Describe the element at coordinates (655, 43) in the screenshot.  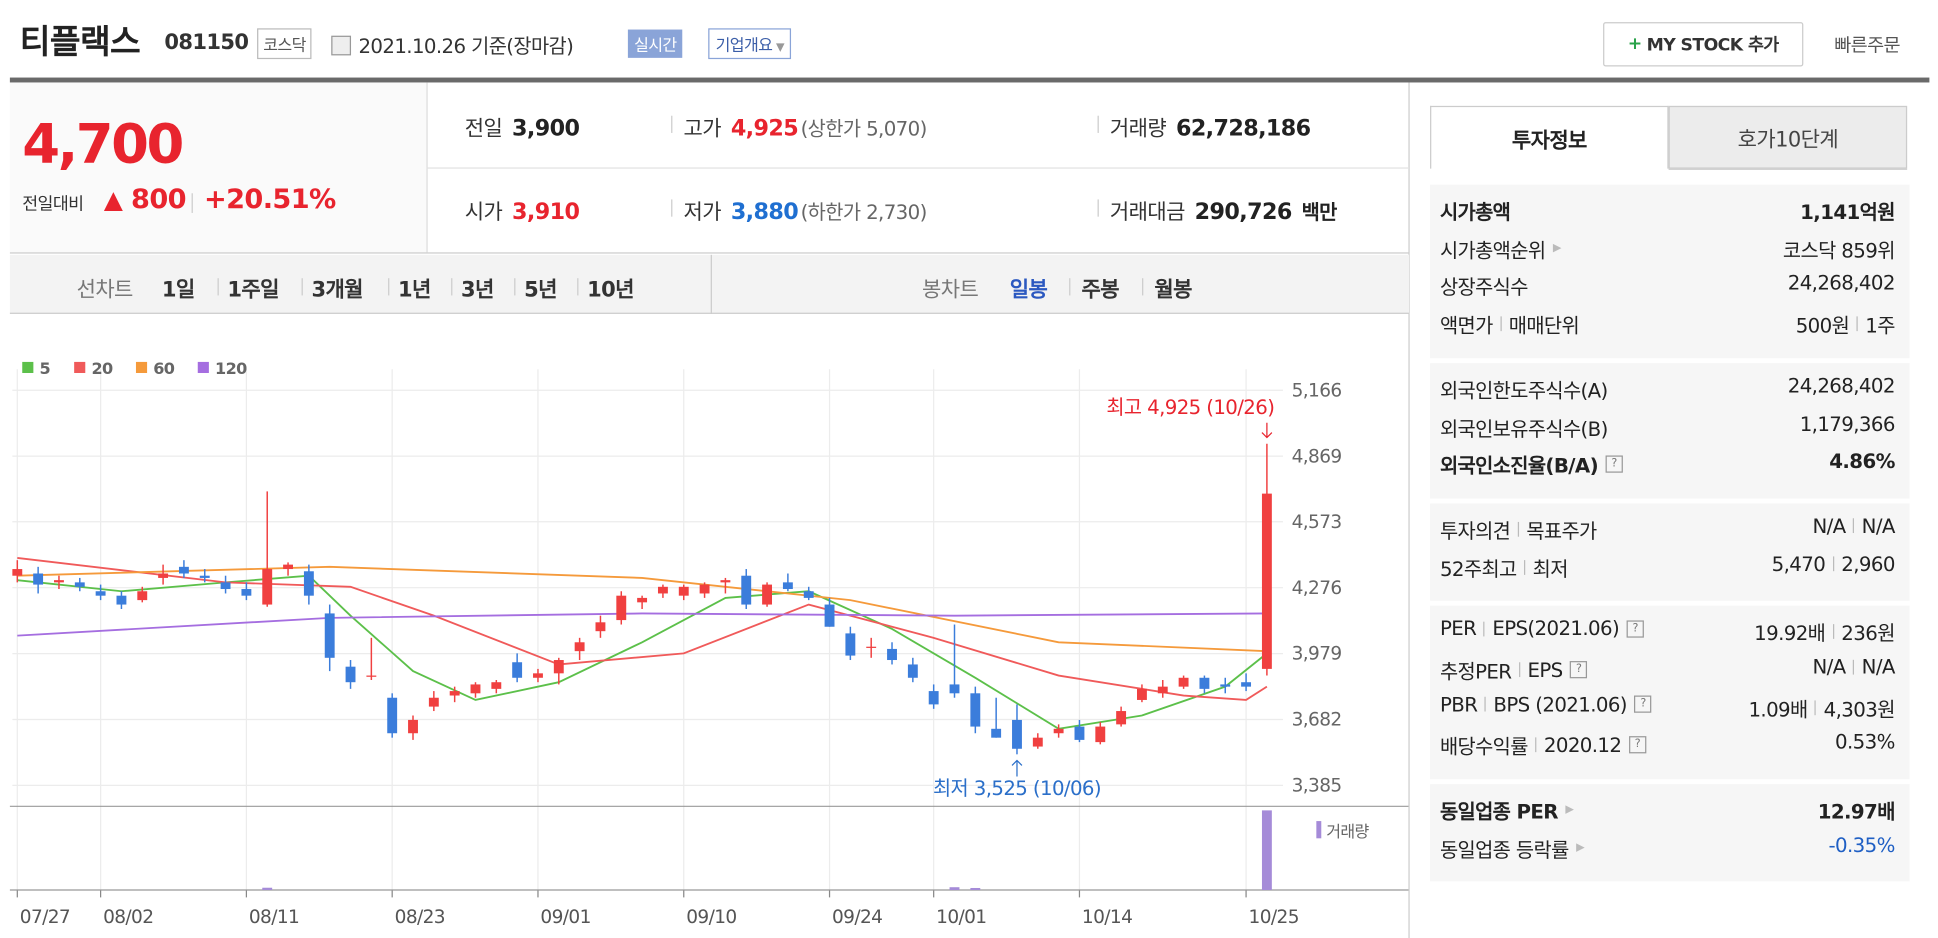
I see `realtime-button: 실시간` at that location.